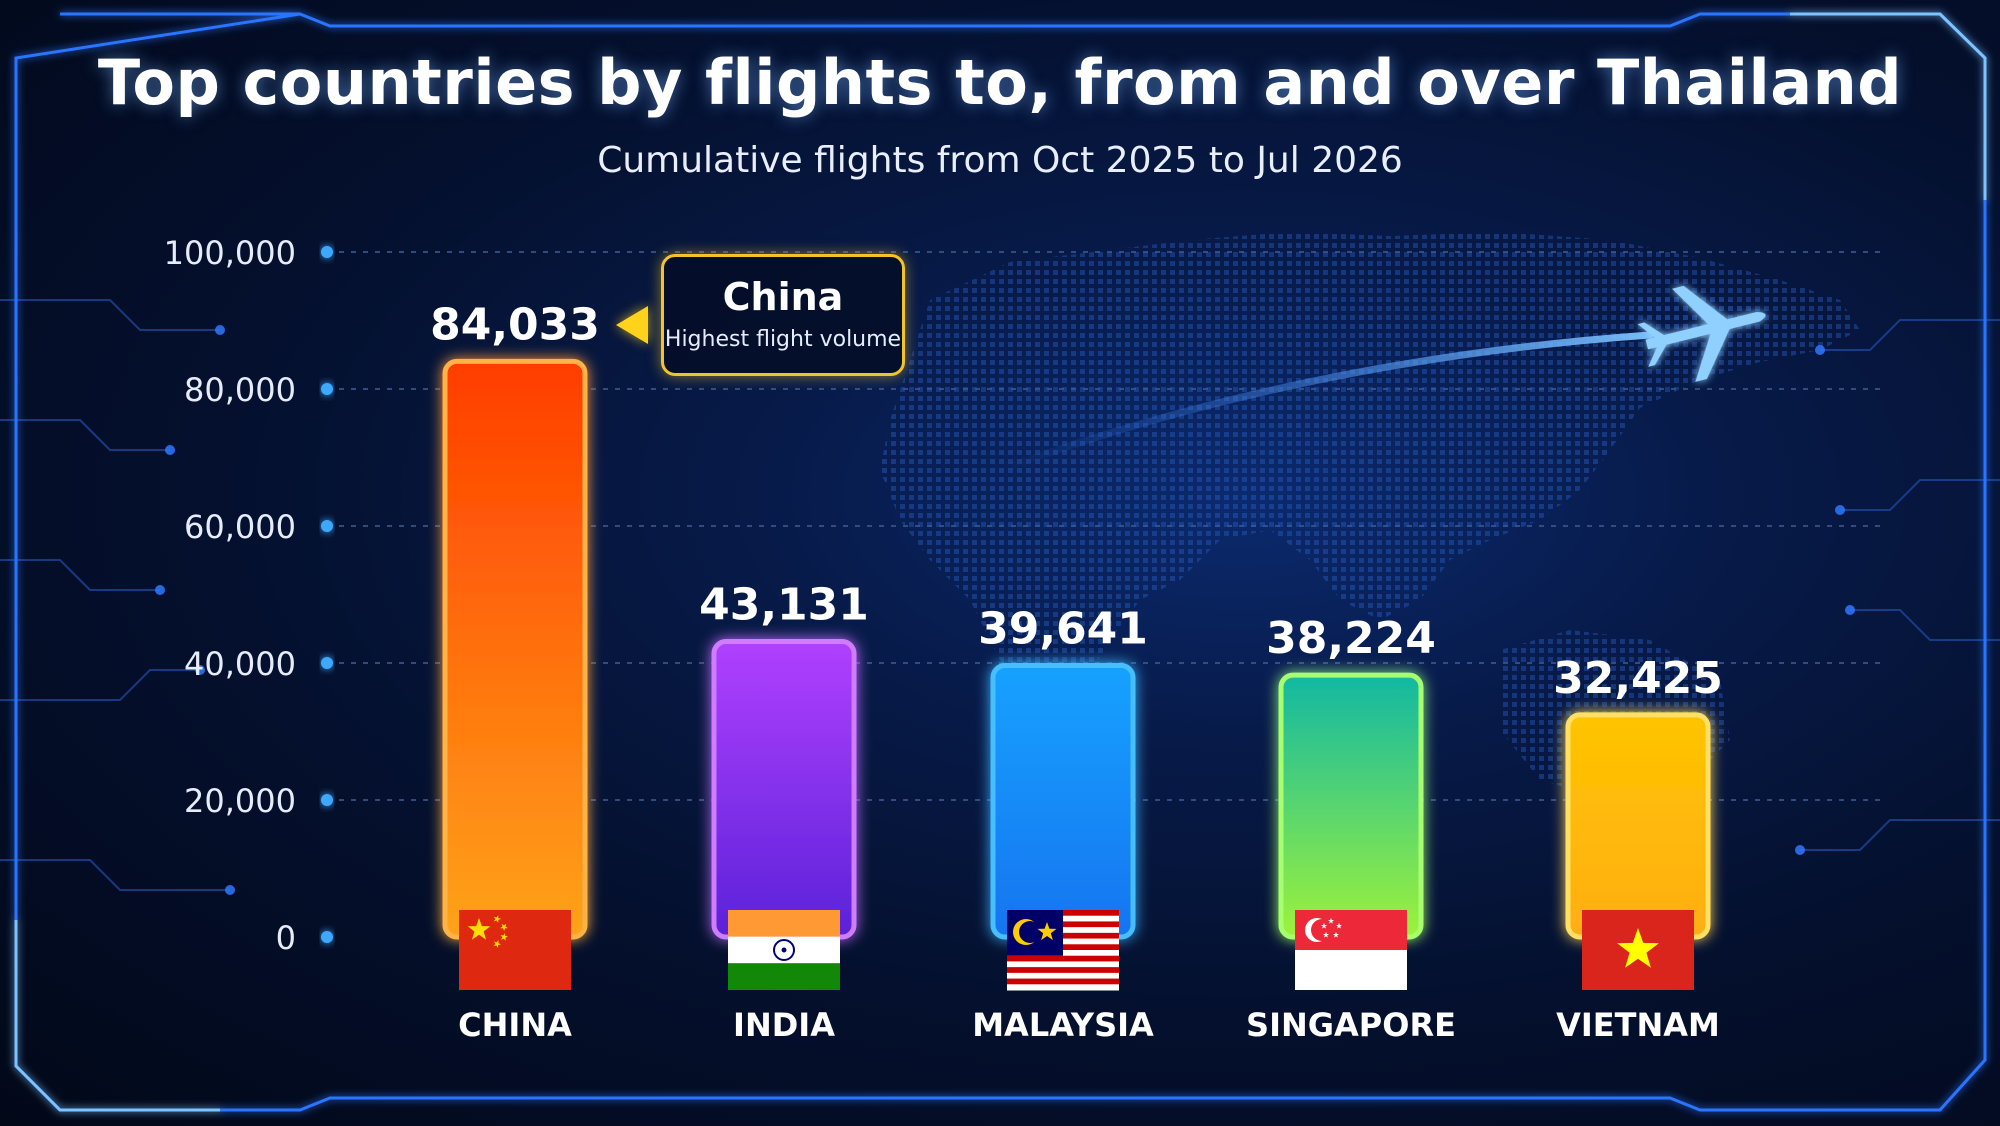 The width and height of the screenshot is (2000, 1126). What do you see at coordinates (1063, 950) in the screenshot?
I see `malaysia-flag-icon` at bounding box center [1063, 950].